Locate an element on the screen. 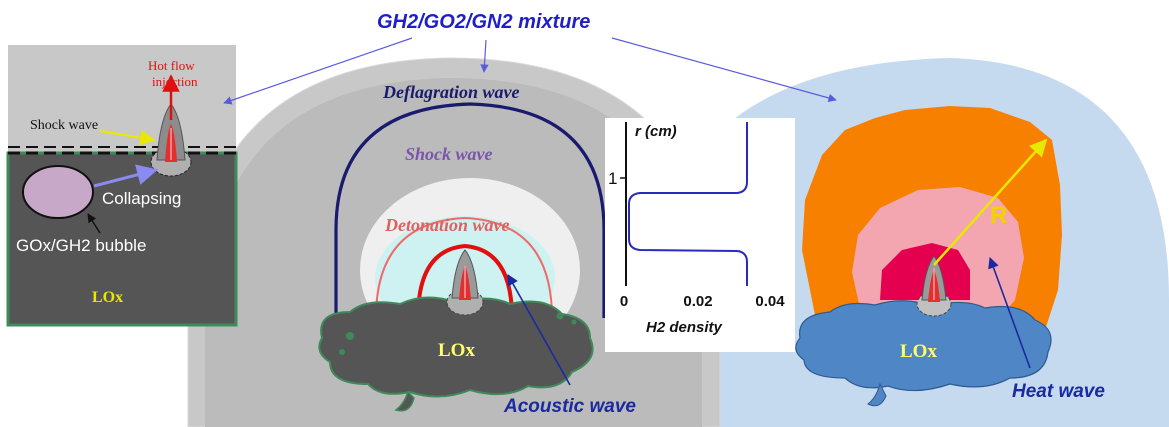  center-lox-cloud is located at coordinates (456, 347).